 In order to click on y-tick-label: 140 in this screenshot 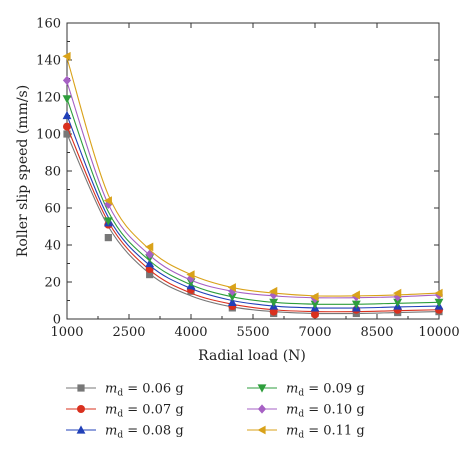, I will do `click(48, 61)`.